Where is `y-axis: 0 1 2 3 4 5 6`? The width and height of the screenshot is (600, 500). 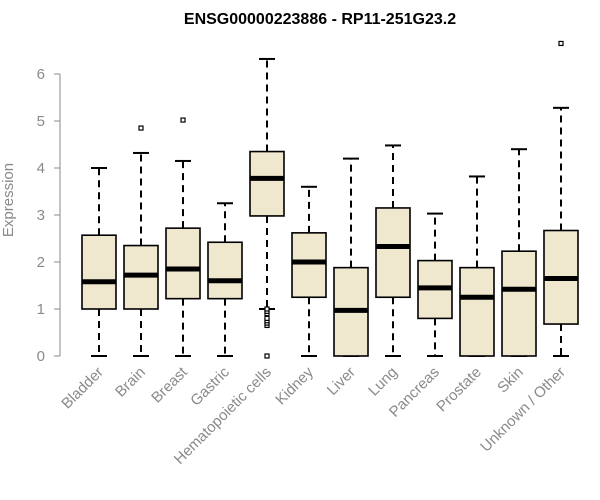
y-axis: 0 1 2 3 4 5 6 is located at coordinates (49, 215).